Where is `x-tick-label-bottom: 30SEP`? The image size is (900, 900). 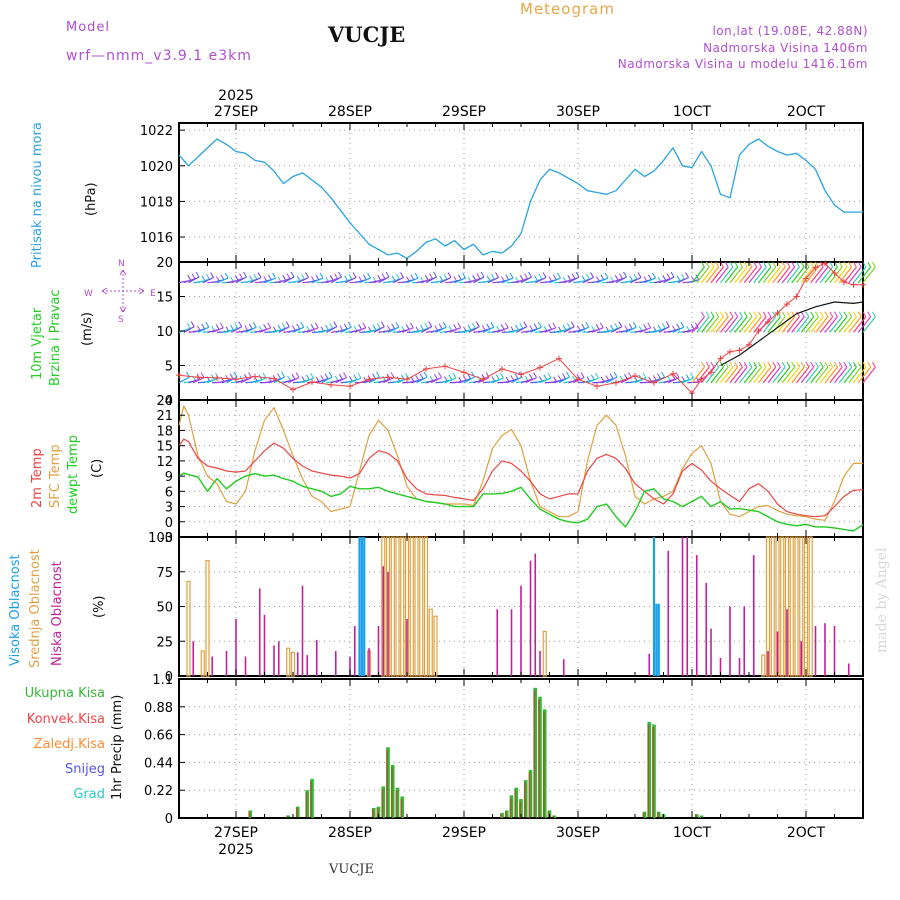 x-tick-label-bottom: 30SEP is located at coordinates (578, 833).